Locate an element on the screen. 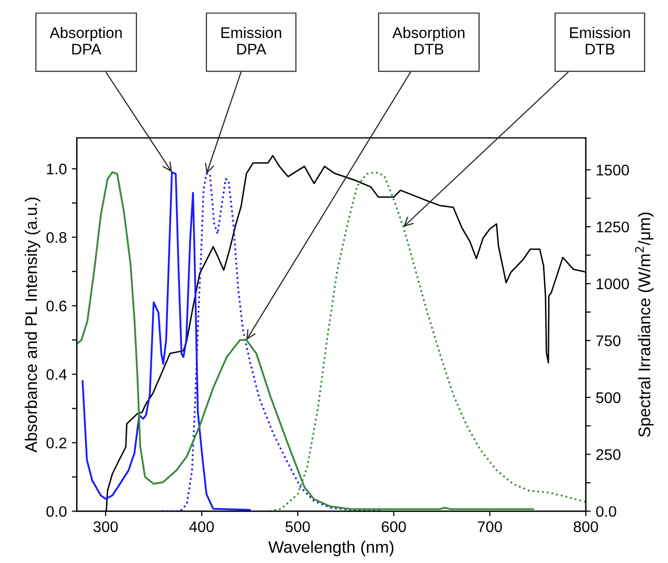 The image size is (668, 563). y-tick-label: 0.8 is located at coordinates (56, 237).